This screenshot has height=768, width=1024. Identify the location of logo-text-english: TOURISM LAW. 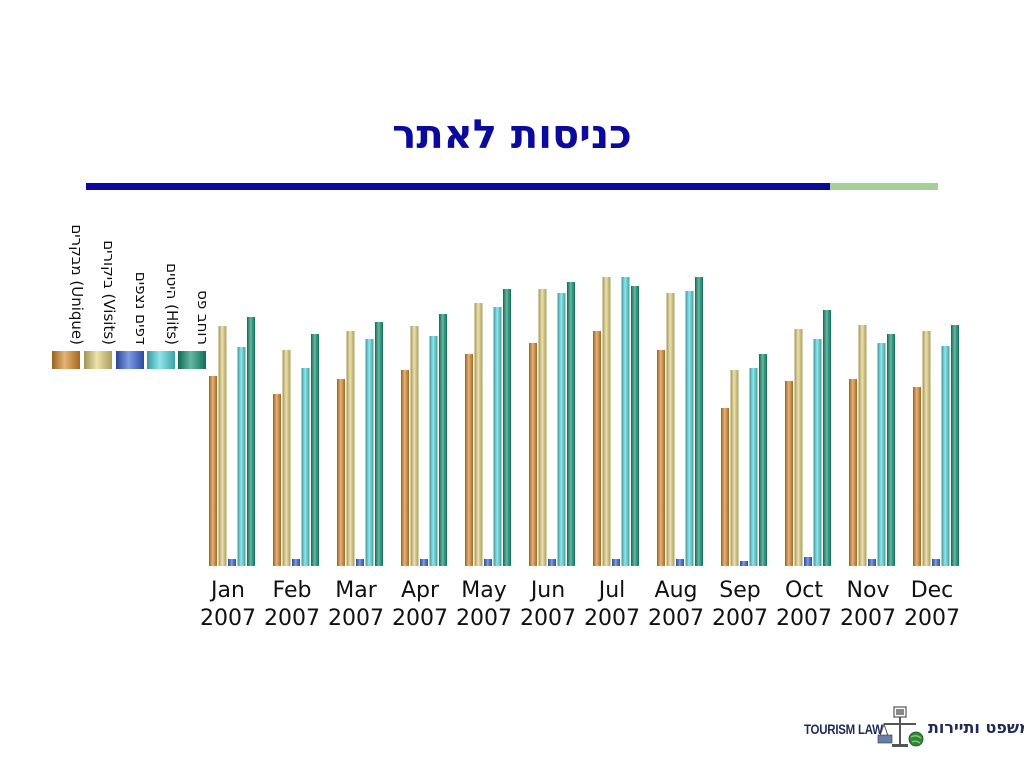
(843, 729).